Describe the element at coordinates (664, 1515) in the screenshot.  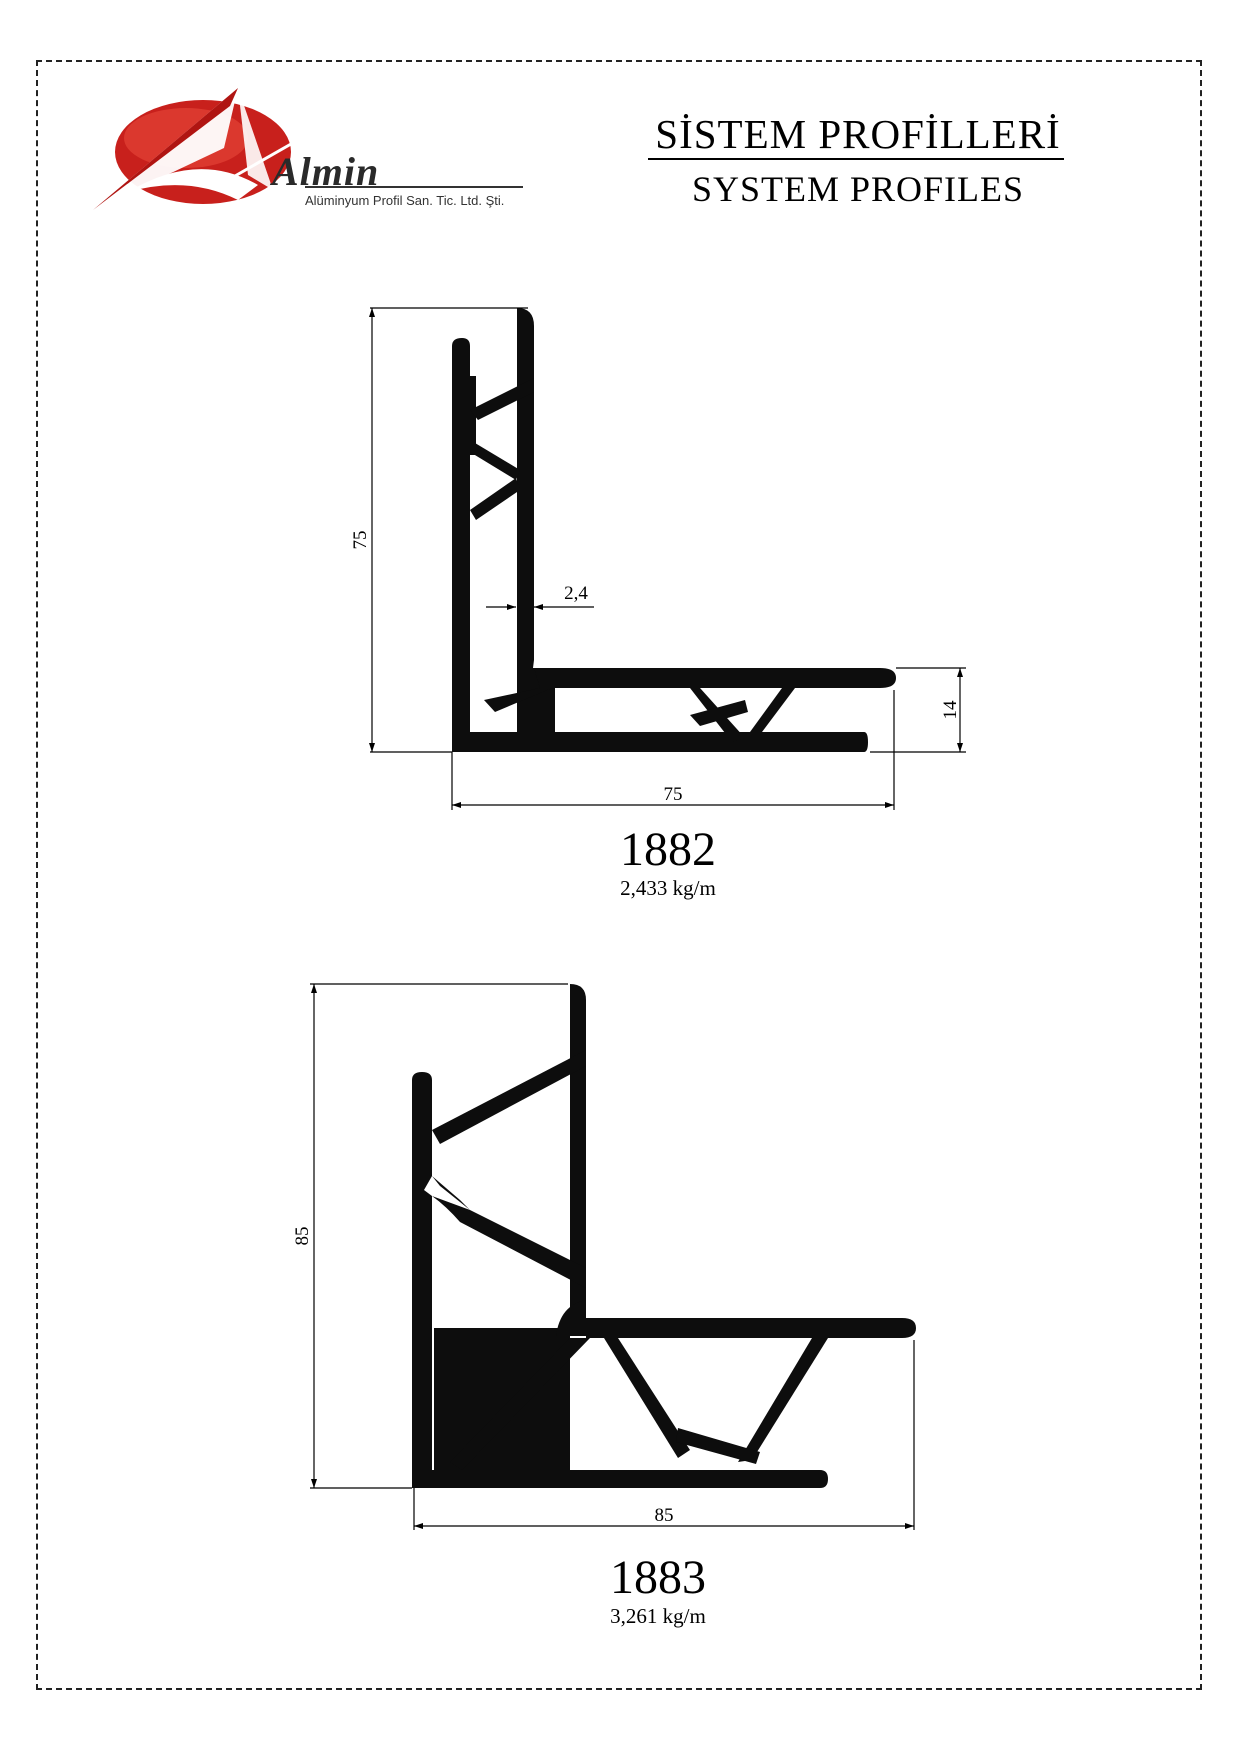
I see `dim-1883-width: 85` at that location.